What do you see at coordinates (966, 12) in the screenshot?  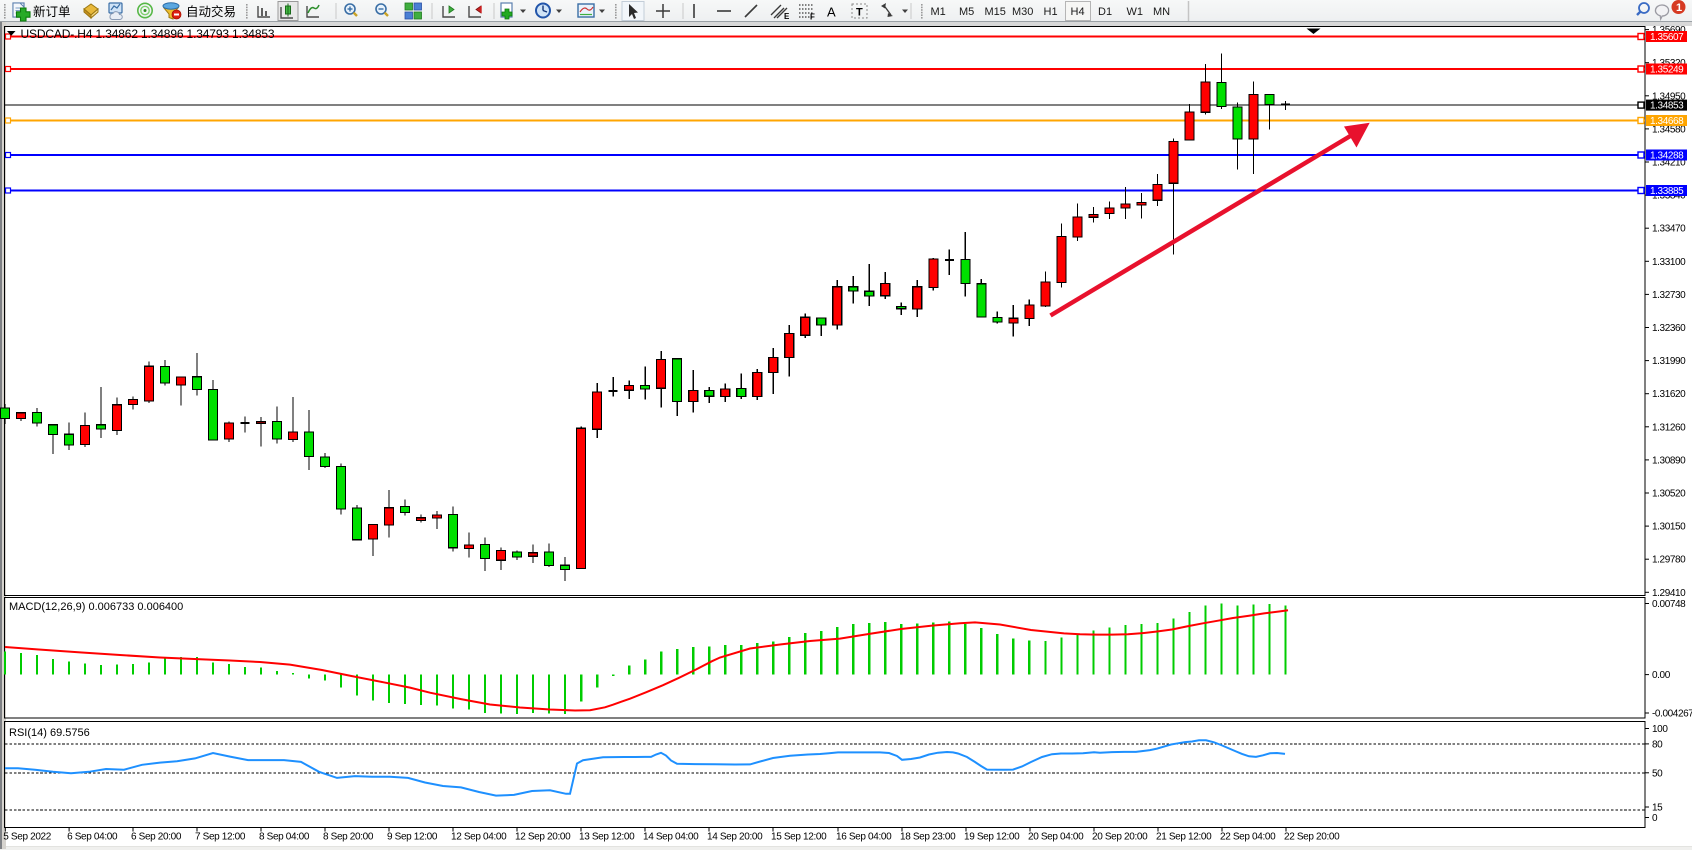 I see `svg-text: M5` at bounding box center [966, 12].